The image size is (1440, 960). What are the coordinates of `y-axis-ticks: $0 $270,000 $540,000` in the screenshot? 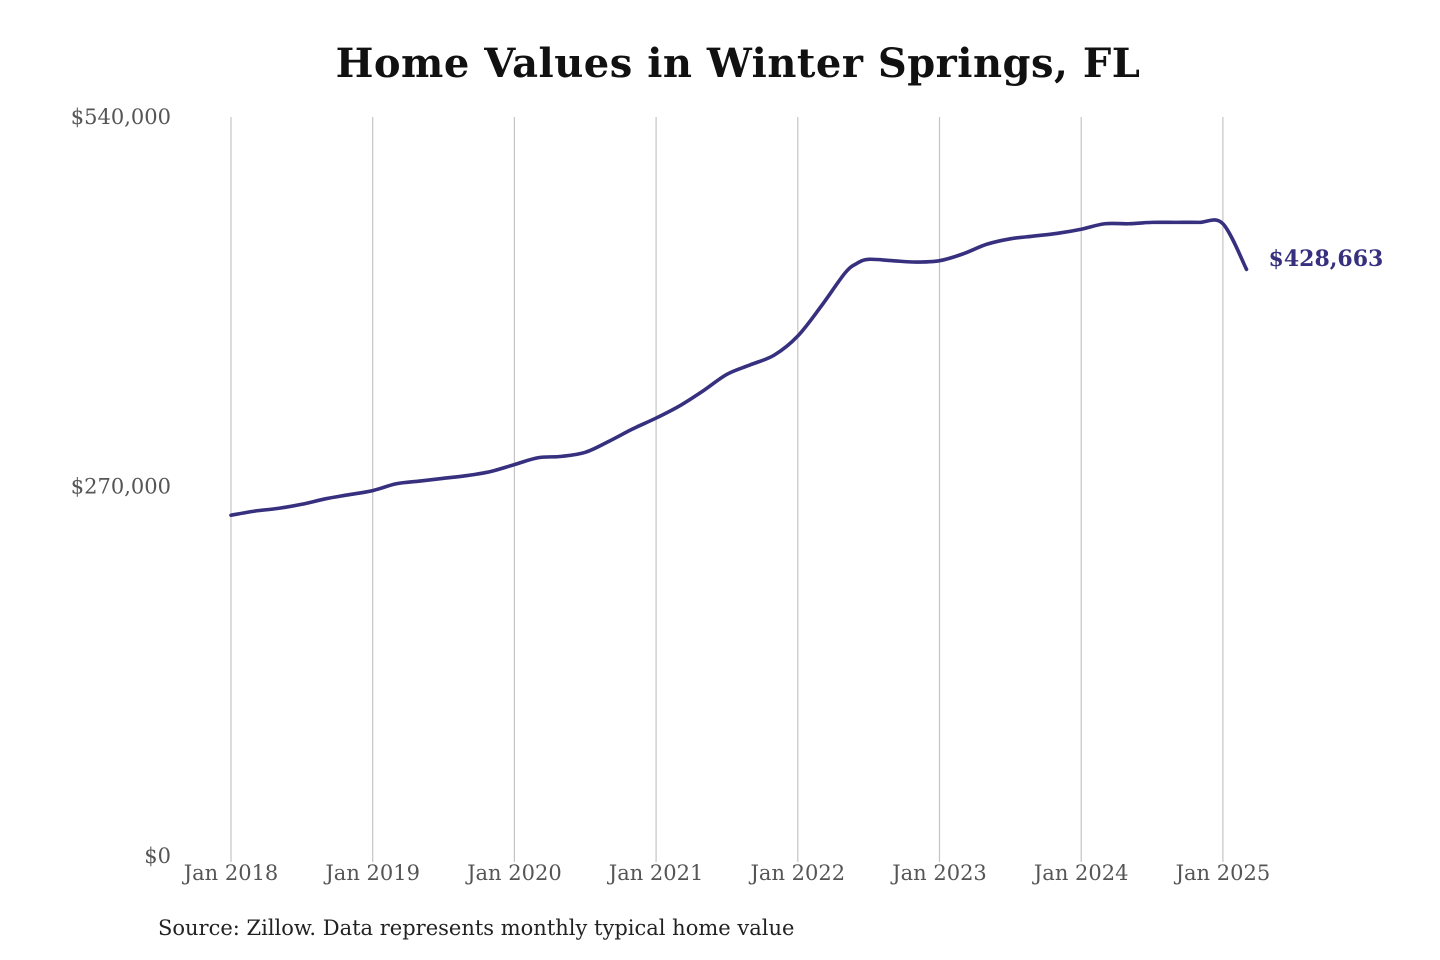 It's located at (121, 486).